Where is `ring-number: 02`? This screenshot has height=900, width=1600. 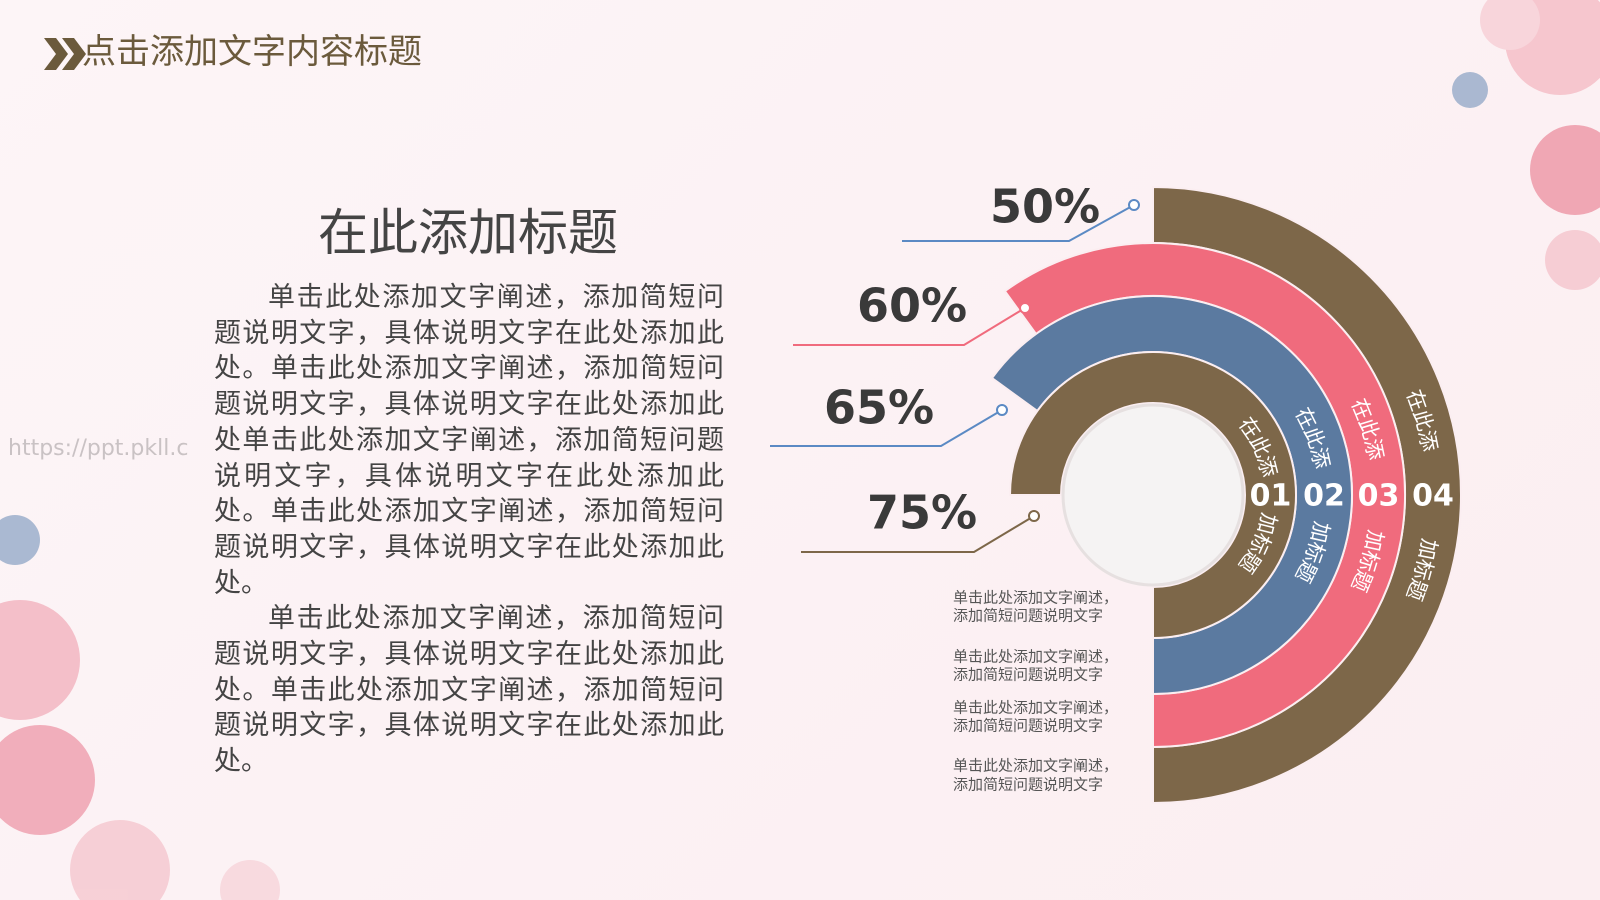
ring-number: 02 is located at coordinates (1324, 496).